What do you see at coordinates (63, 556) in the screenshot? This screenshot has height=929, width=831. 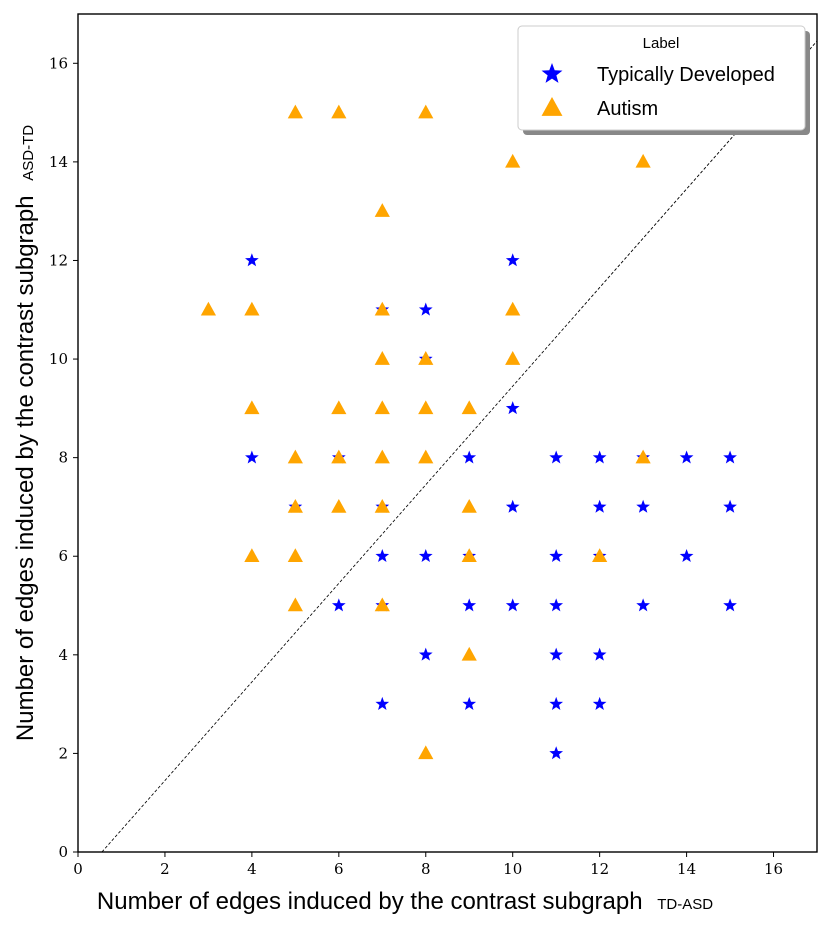 I see `y-tick-label: 6` at bounding box center [63, 556].